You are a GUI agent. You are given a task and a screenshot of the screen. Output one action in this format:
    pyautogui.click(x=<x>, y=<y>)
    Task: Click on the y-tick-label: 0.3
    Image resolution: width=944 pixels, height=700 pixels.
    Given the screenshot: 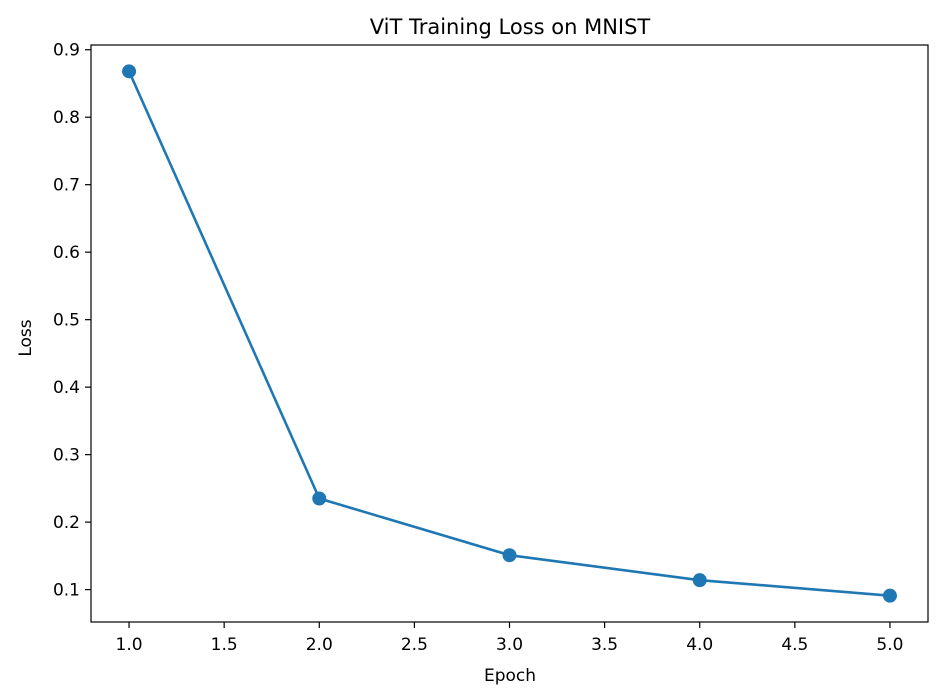 What is the action you would take?
    pyautogui.click(x=66, y=456)
    